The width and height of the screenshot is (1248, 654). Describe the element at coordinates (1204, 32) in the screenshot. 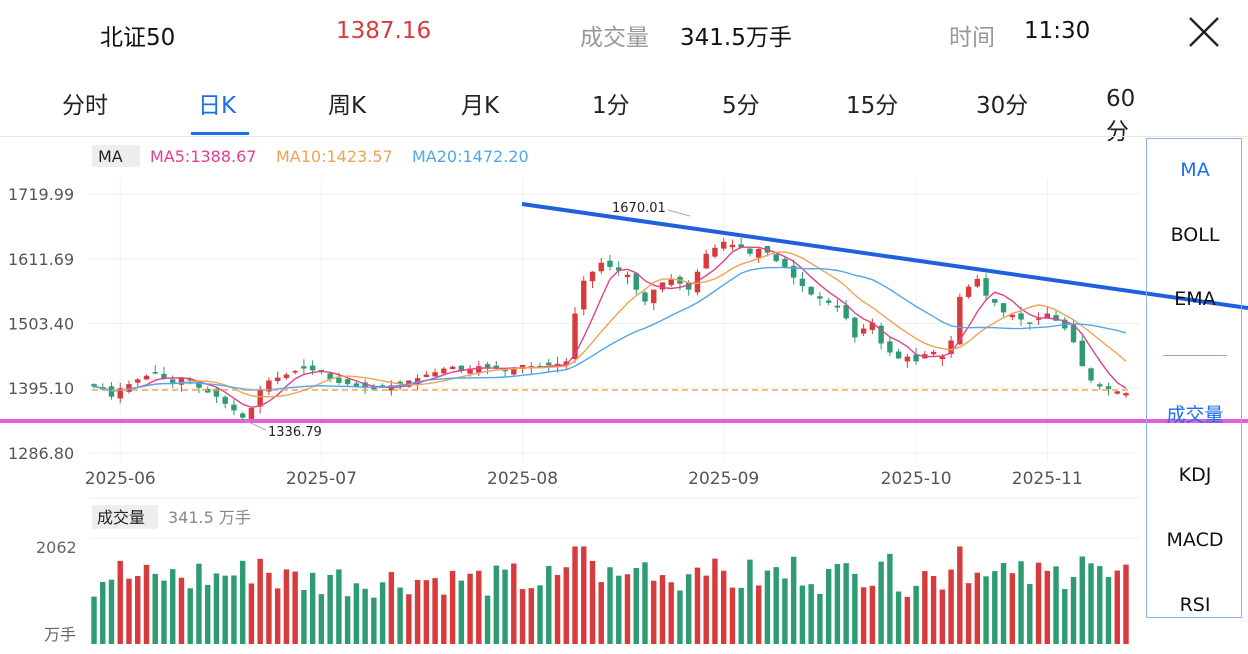

I see `close-icon` at that location.